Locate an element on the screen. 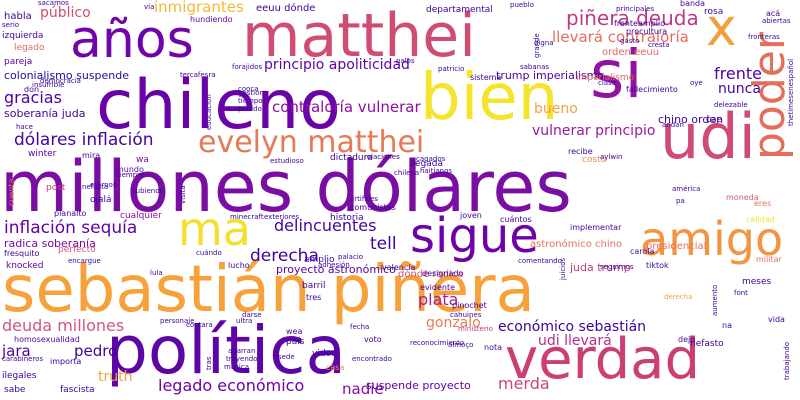 This screenshot has height=400, width=800. word-cooca: cooca is located at coordinates (248, 89).